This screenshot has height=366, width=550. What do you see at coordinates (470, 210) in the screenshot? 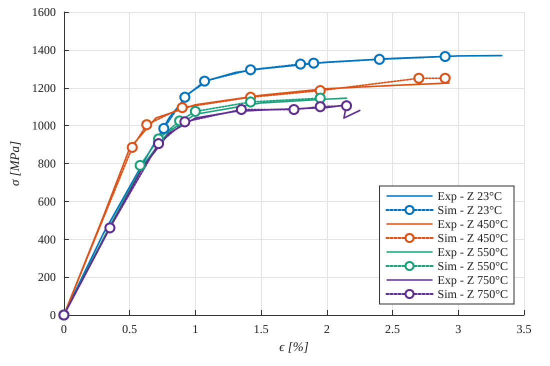
I see `legend-label: Sim - Z 23°C` at bounding box center [470, 210].